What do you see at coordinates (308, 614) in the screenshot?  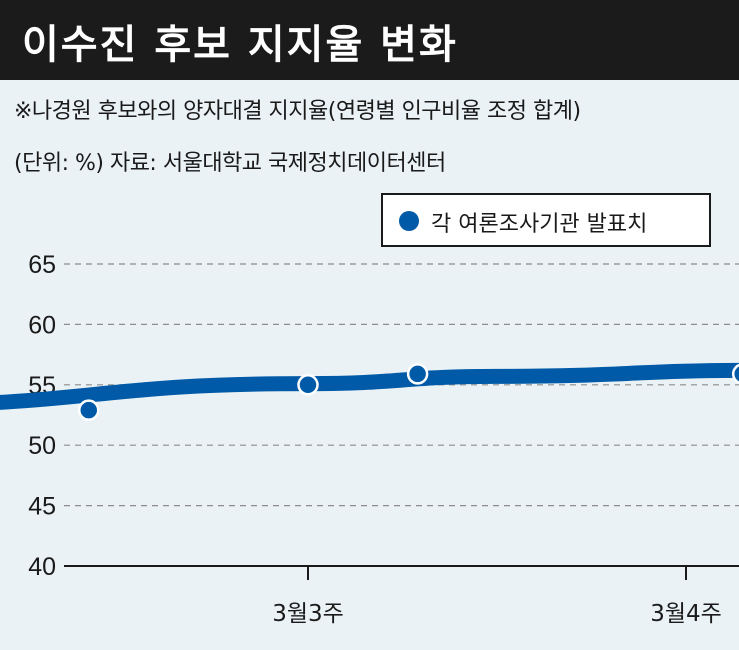 I see `x-tick-label: 3월3주` at bounding box center [308, 614].